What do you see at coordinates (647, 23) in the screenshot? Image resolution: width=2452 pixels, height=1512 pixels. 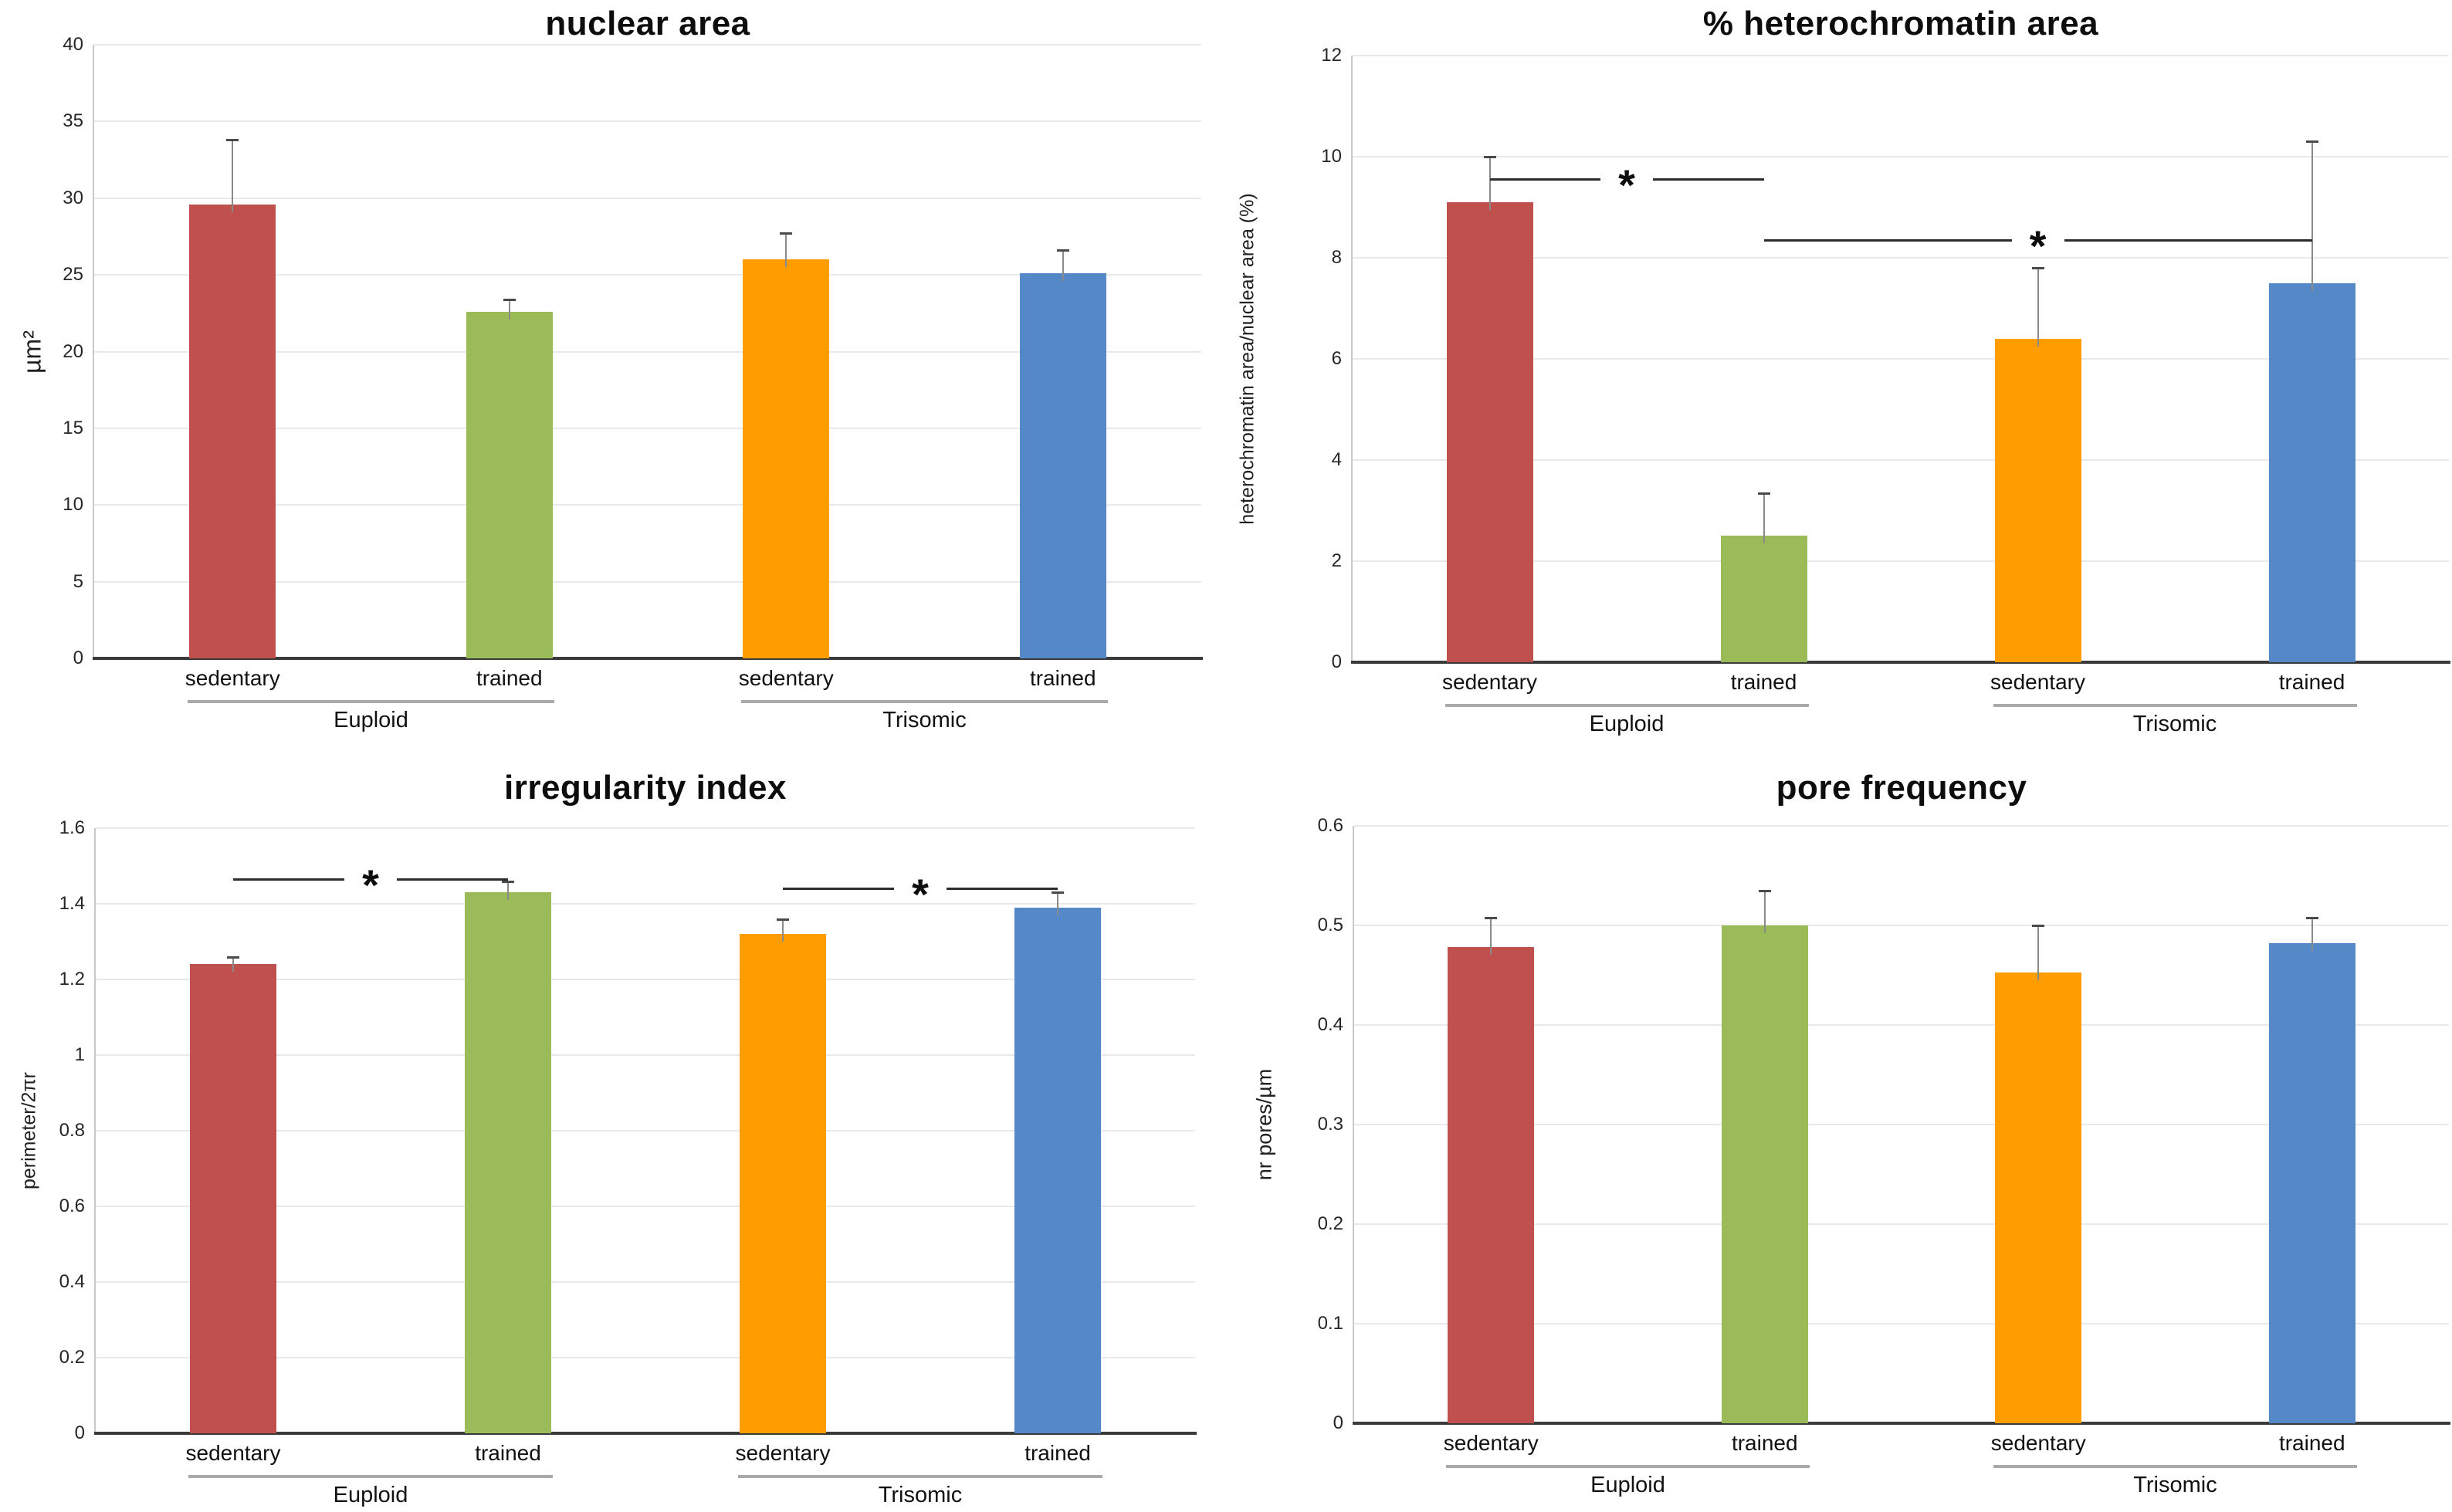 I see `chart-title-nuclear-area: nuclear area` at bounding box center [647, 23].